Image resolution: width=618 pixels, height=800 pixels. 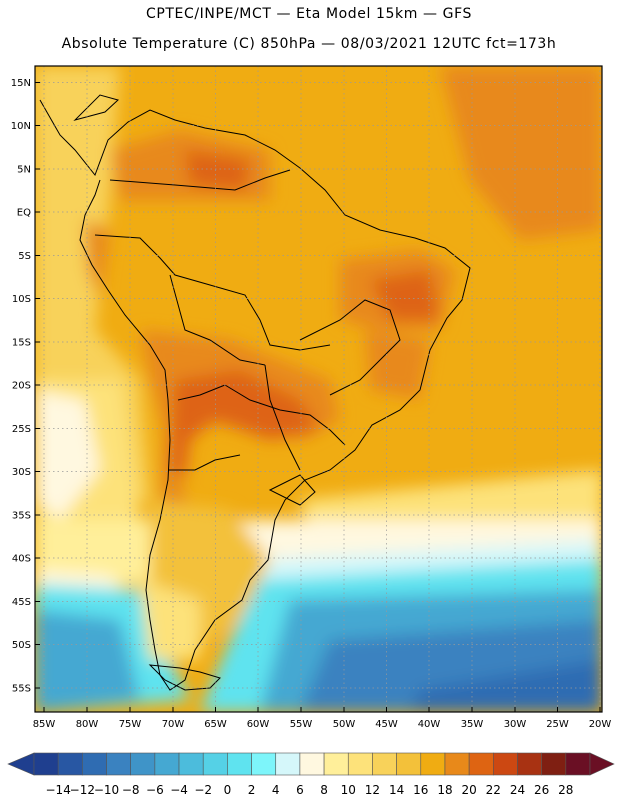 I want to click on lat-label: 10N, so click(x=21, y=126).